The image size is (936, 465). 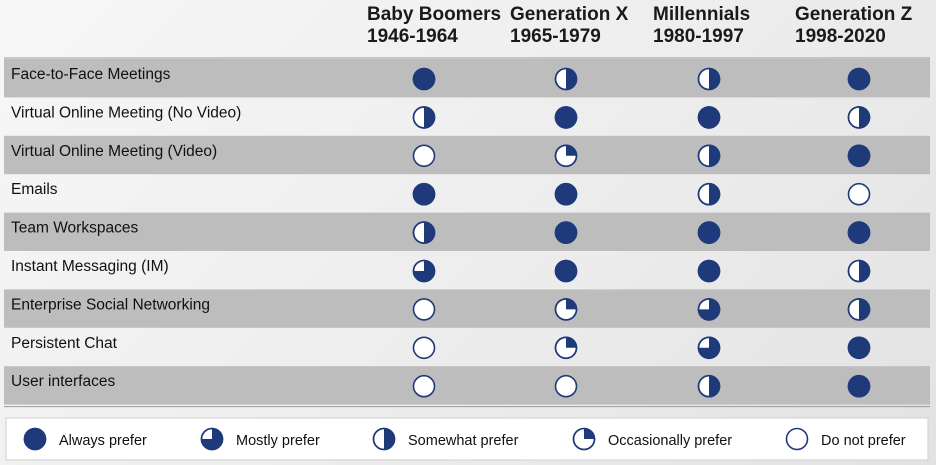 I want to click on legend-item: Mostly prefer, so click(x=260, y=439).